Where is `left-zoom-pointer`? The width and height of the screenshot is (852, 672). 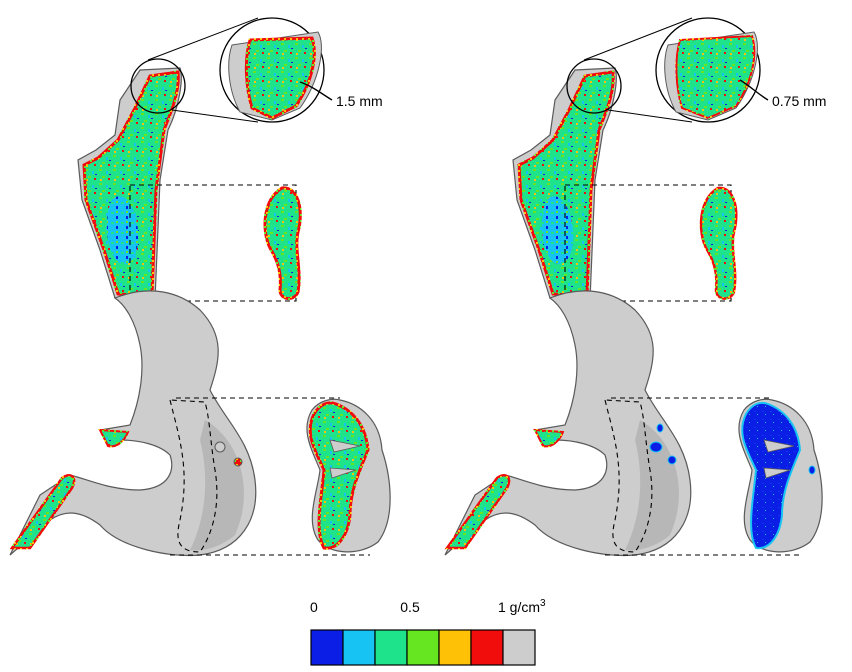
left-zoom-pointer is located at coordinates (316, 91).